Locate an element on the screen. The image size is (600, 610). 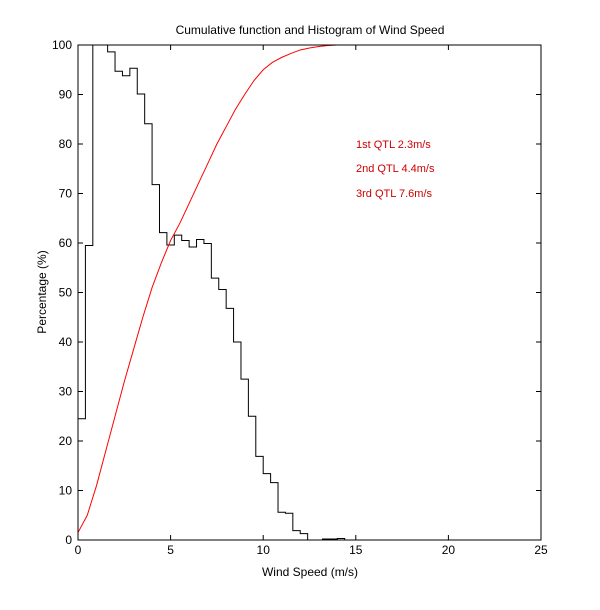
y-tick-label: 90 is located at coordinates (66, 95).